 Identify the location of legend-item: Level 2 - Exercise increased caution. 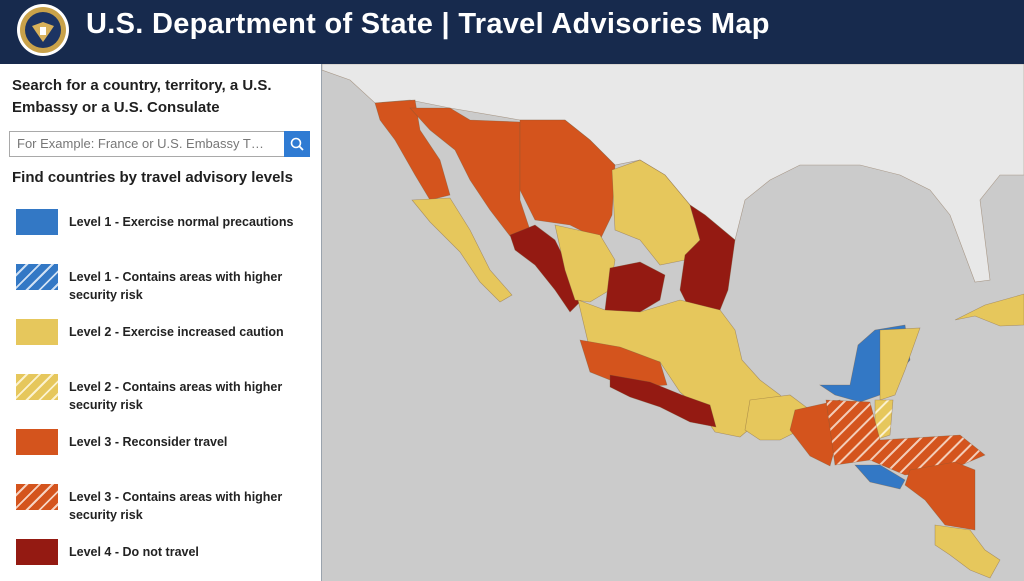
(166, 339).